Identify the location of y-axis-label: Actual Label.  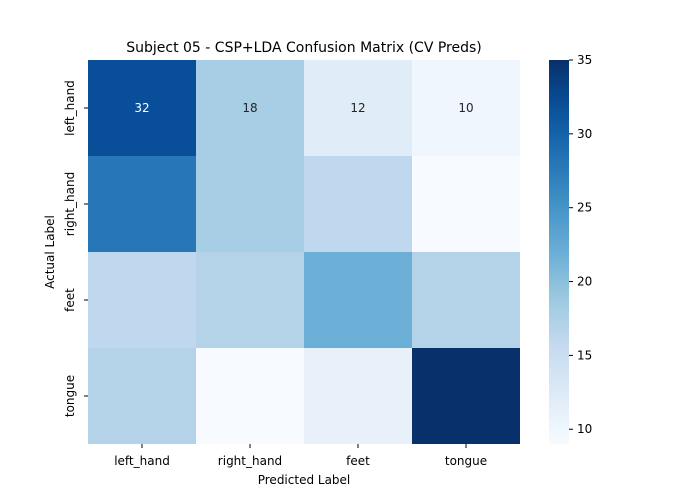
(50, 252).